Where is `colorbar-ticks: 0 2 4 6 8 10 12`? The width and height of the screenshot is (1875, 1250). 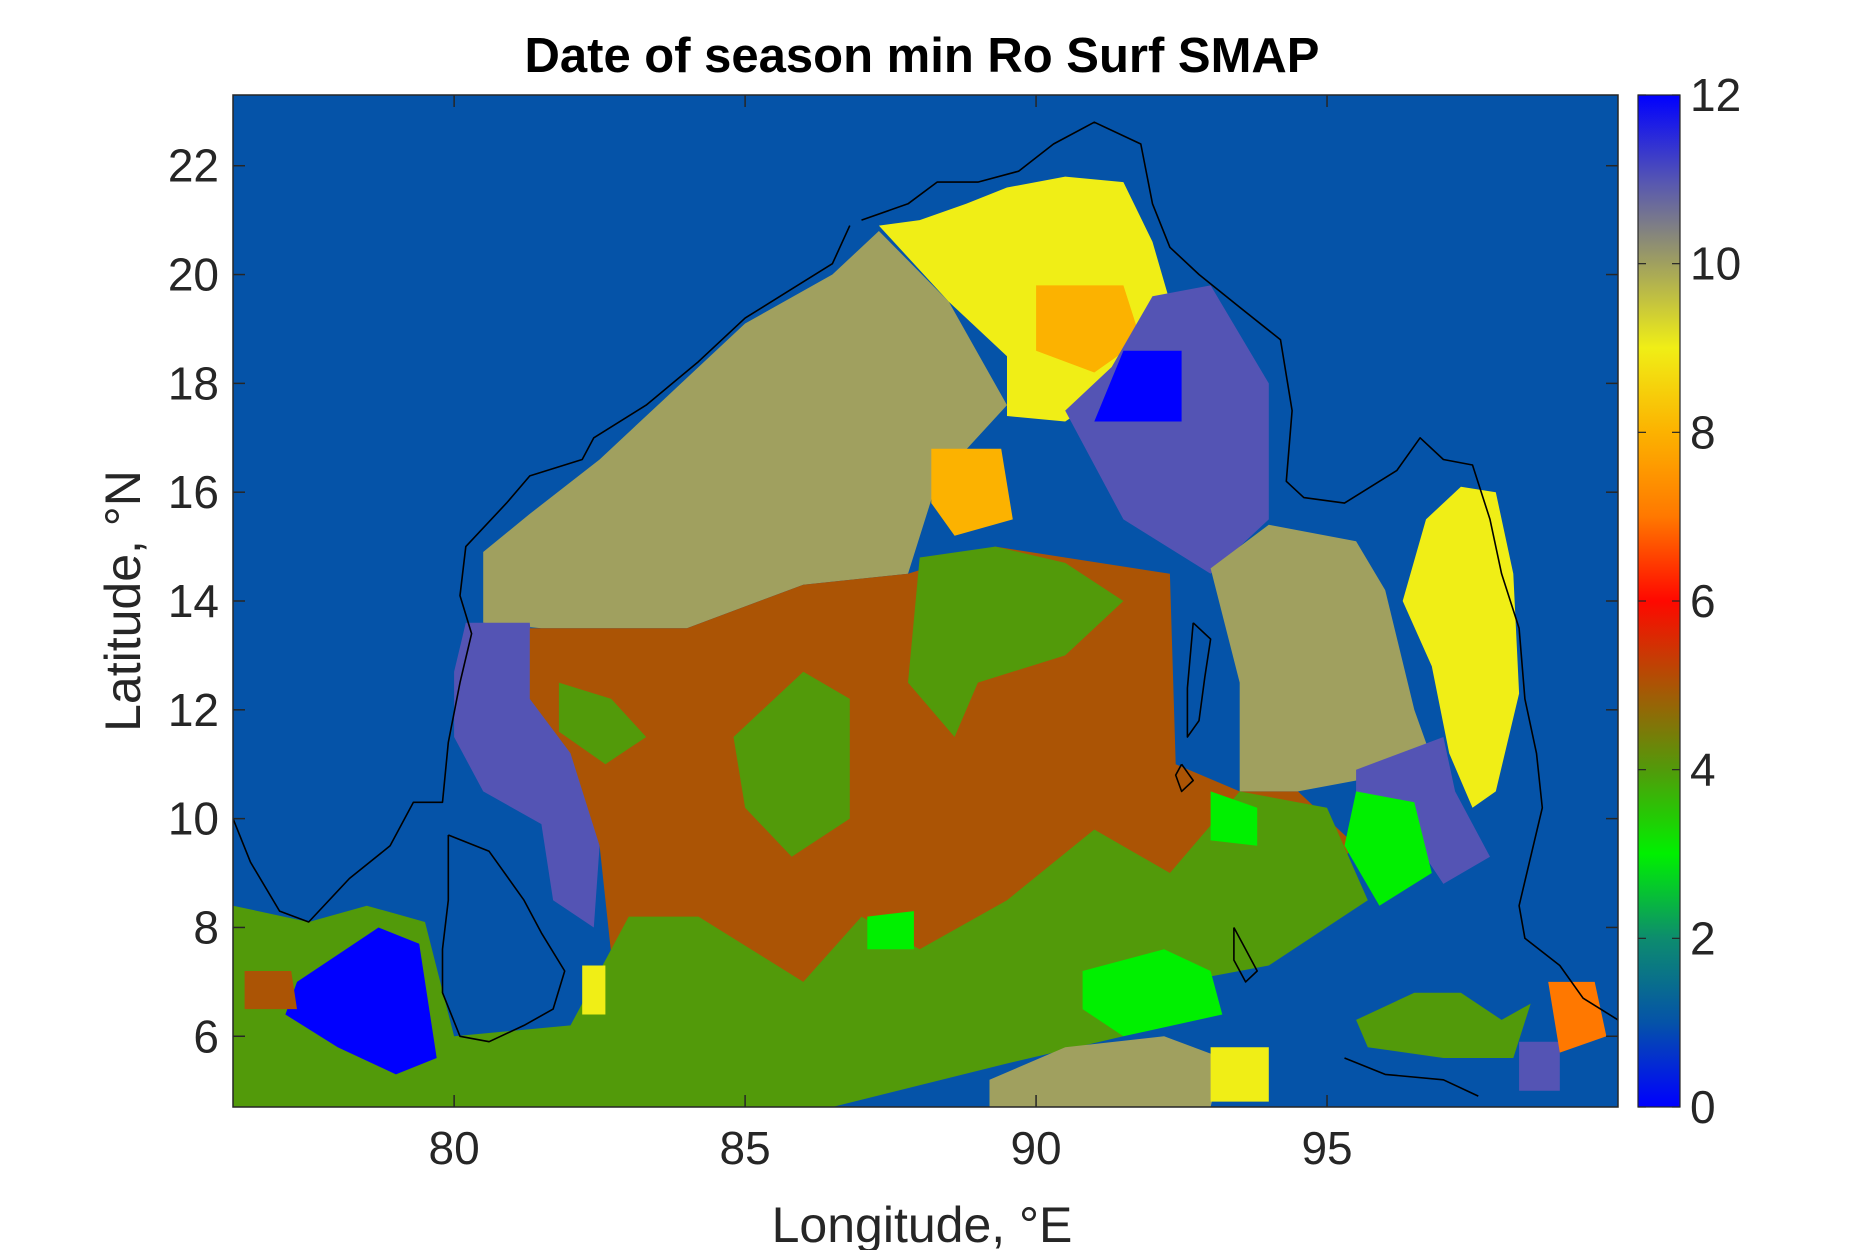 colorbar-ticks: 0 2 4 6 8 10 12 is located at coordinates (1689, 601).